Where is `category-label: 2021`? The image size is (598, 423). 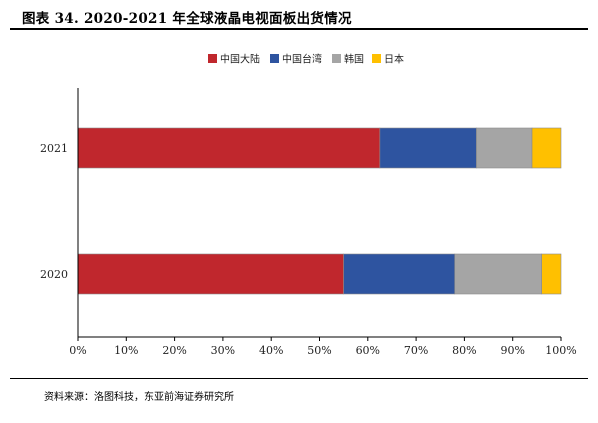 category-label: 2021 is located at coordinates (54, 148).